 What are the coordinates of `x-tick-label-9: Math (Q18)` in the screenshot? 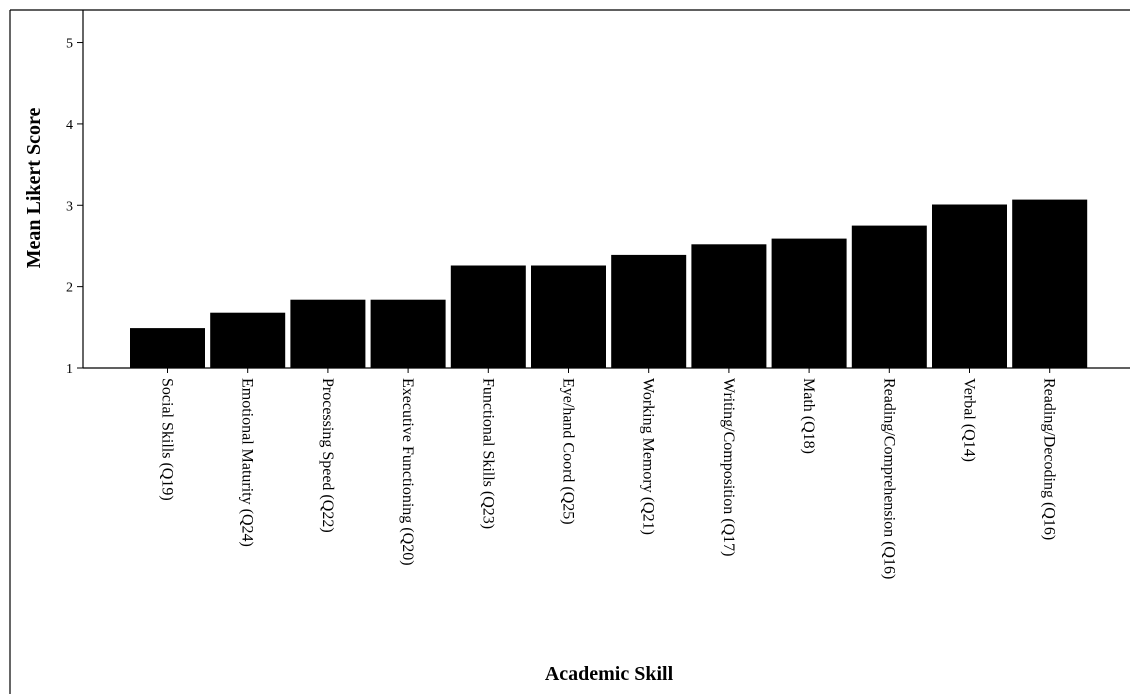 It's located at (808, 416).